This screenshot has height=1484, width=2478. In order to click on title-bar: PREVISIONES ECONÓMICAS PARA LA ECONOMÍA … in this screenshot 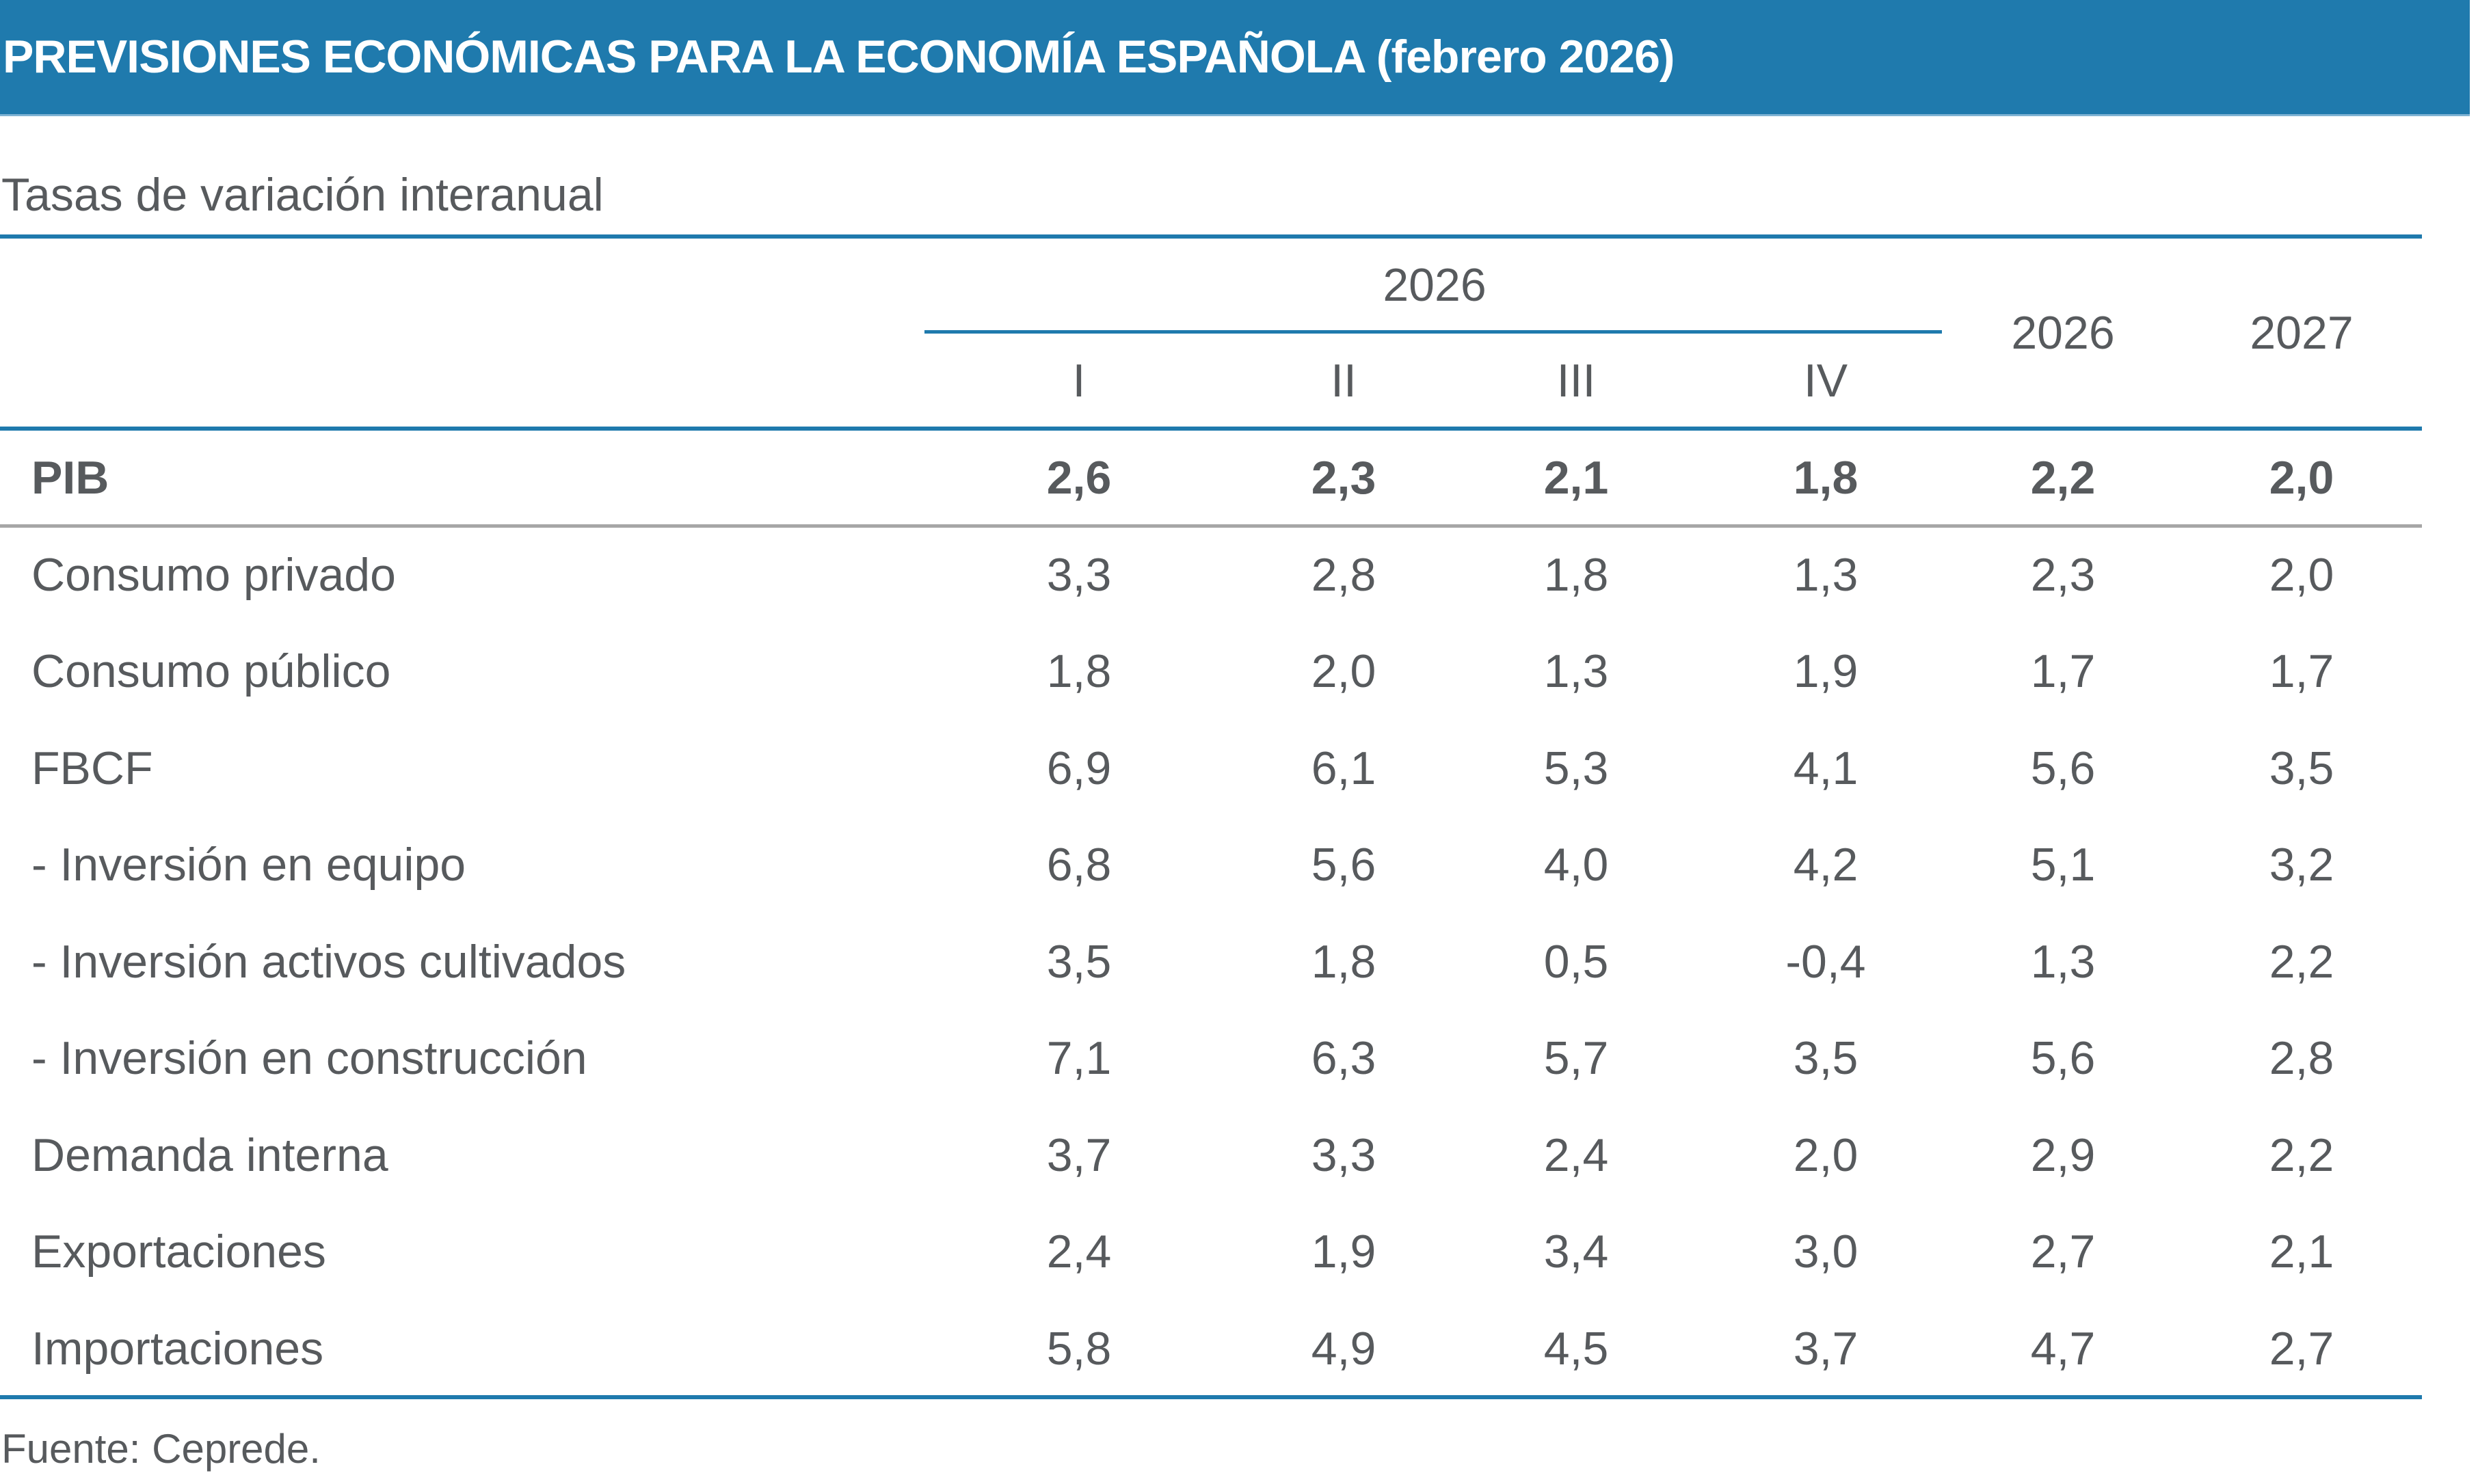, I will do `click(1235, 58)`.